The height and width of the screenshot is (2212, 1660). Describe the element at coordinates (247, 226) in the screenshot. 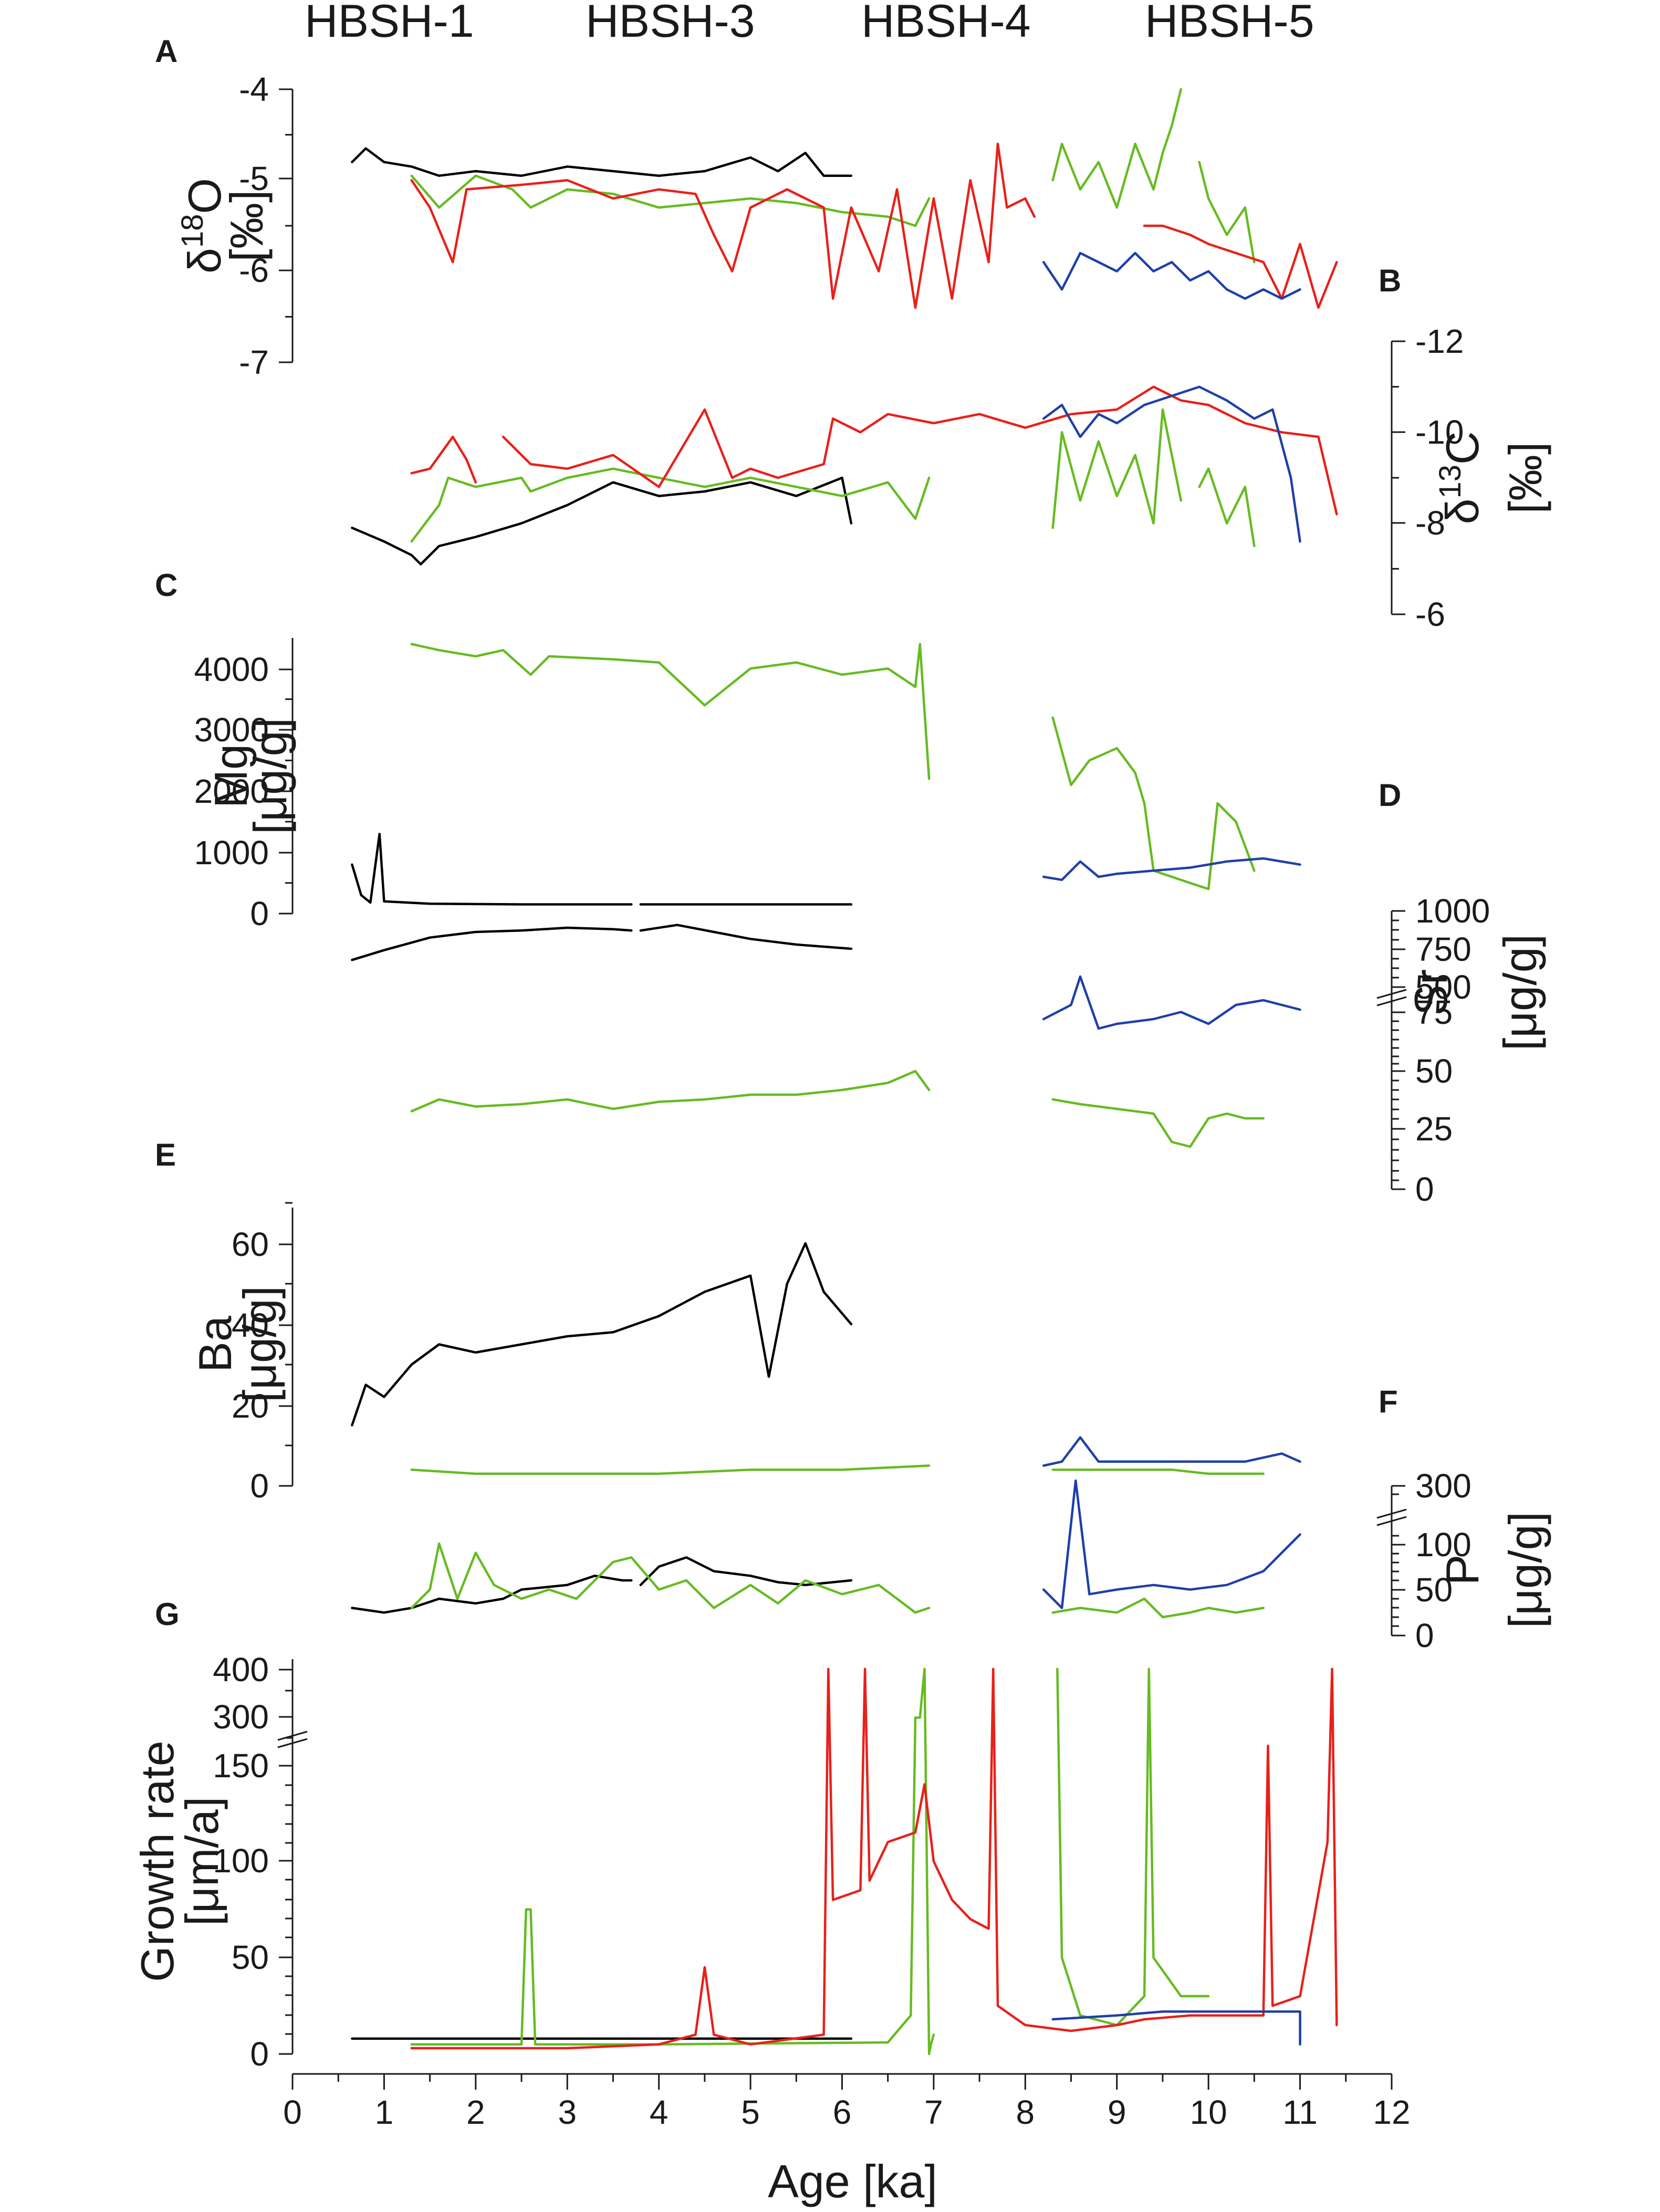

I see `y-axis-unit: [‰]` at that location.